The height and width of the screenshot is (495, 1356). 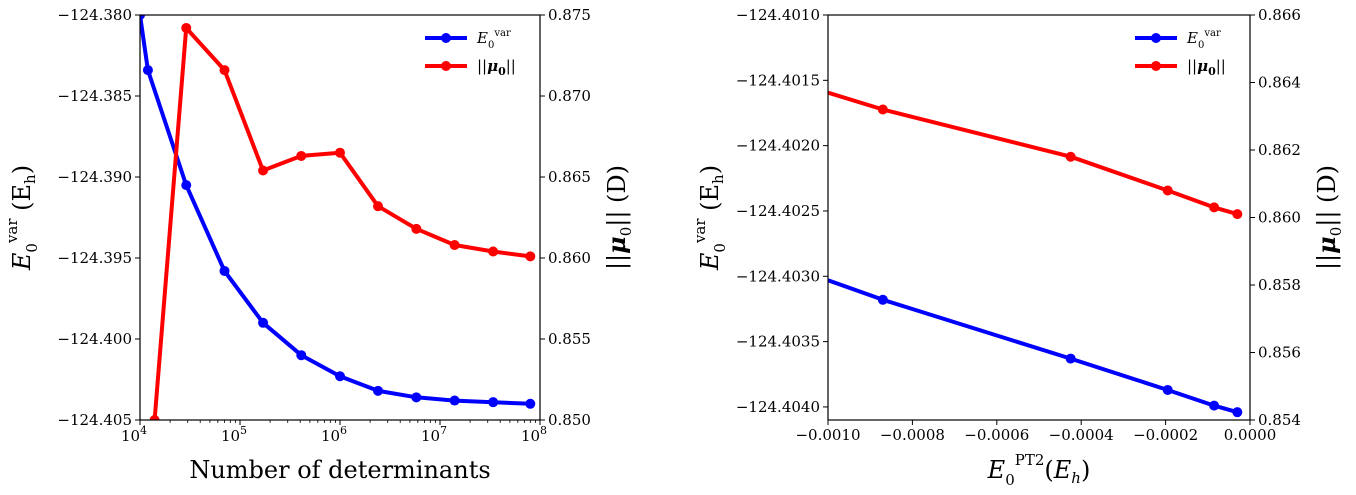 I want to click on x-tick-label: −0.0006, so click(x=996, y=435).